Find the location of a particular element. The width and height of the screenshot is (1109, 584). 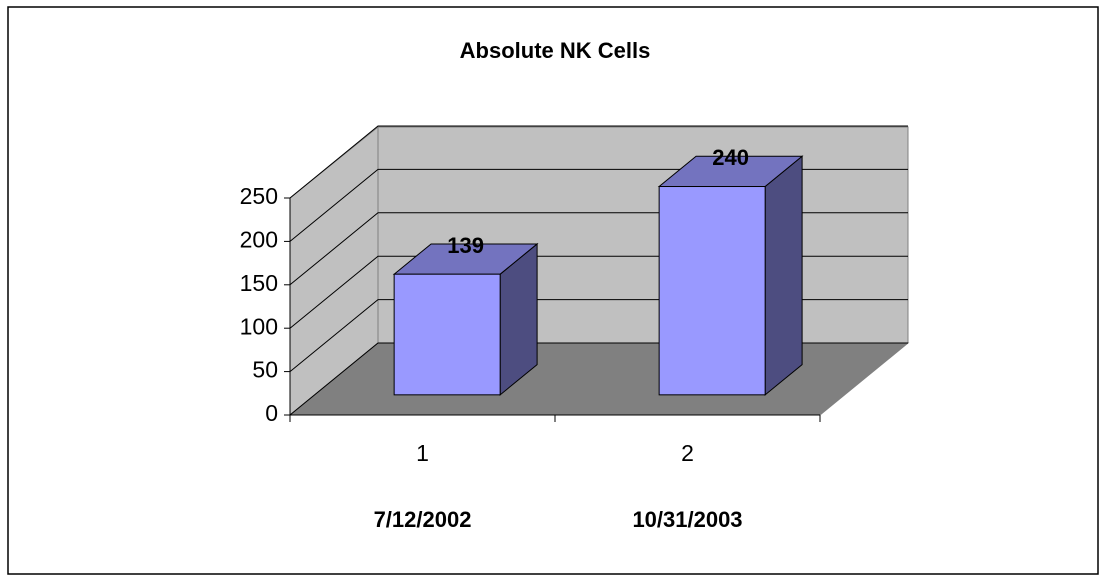

bar-side is located at coordinates (783, 275).